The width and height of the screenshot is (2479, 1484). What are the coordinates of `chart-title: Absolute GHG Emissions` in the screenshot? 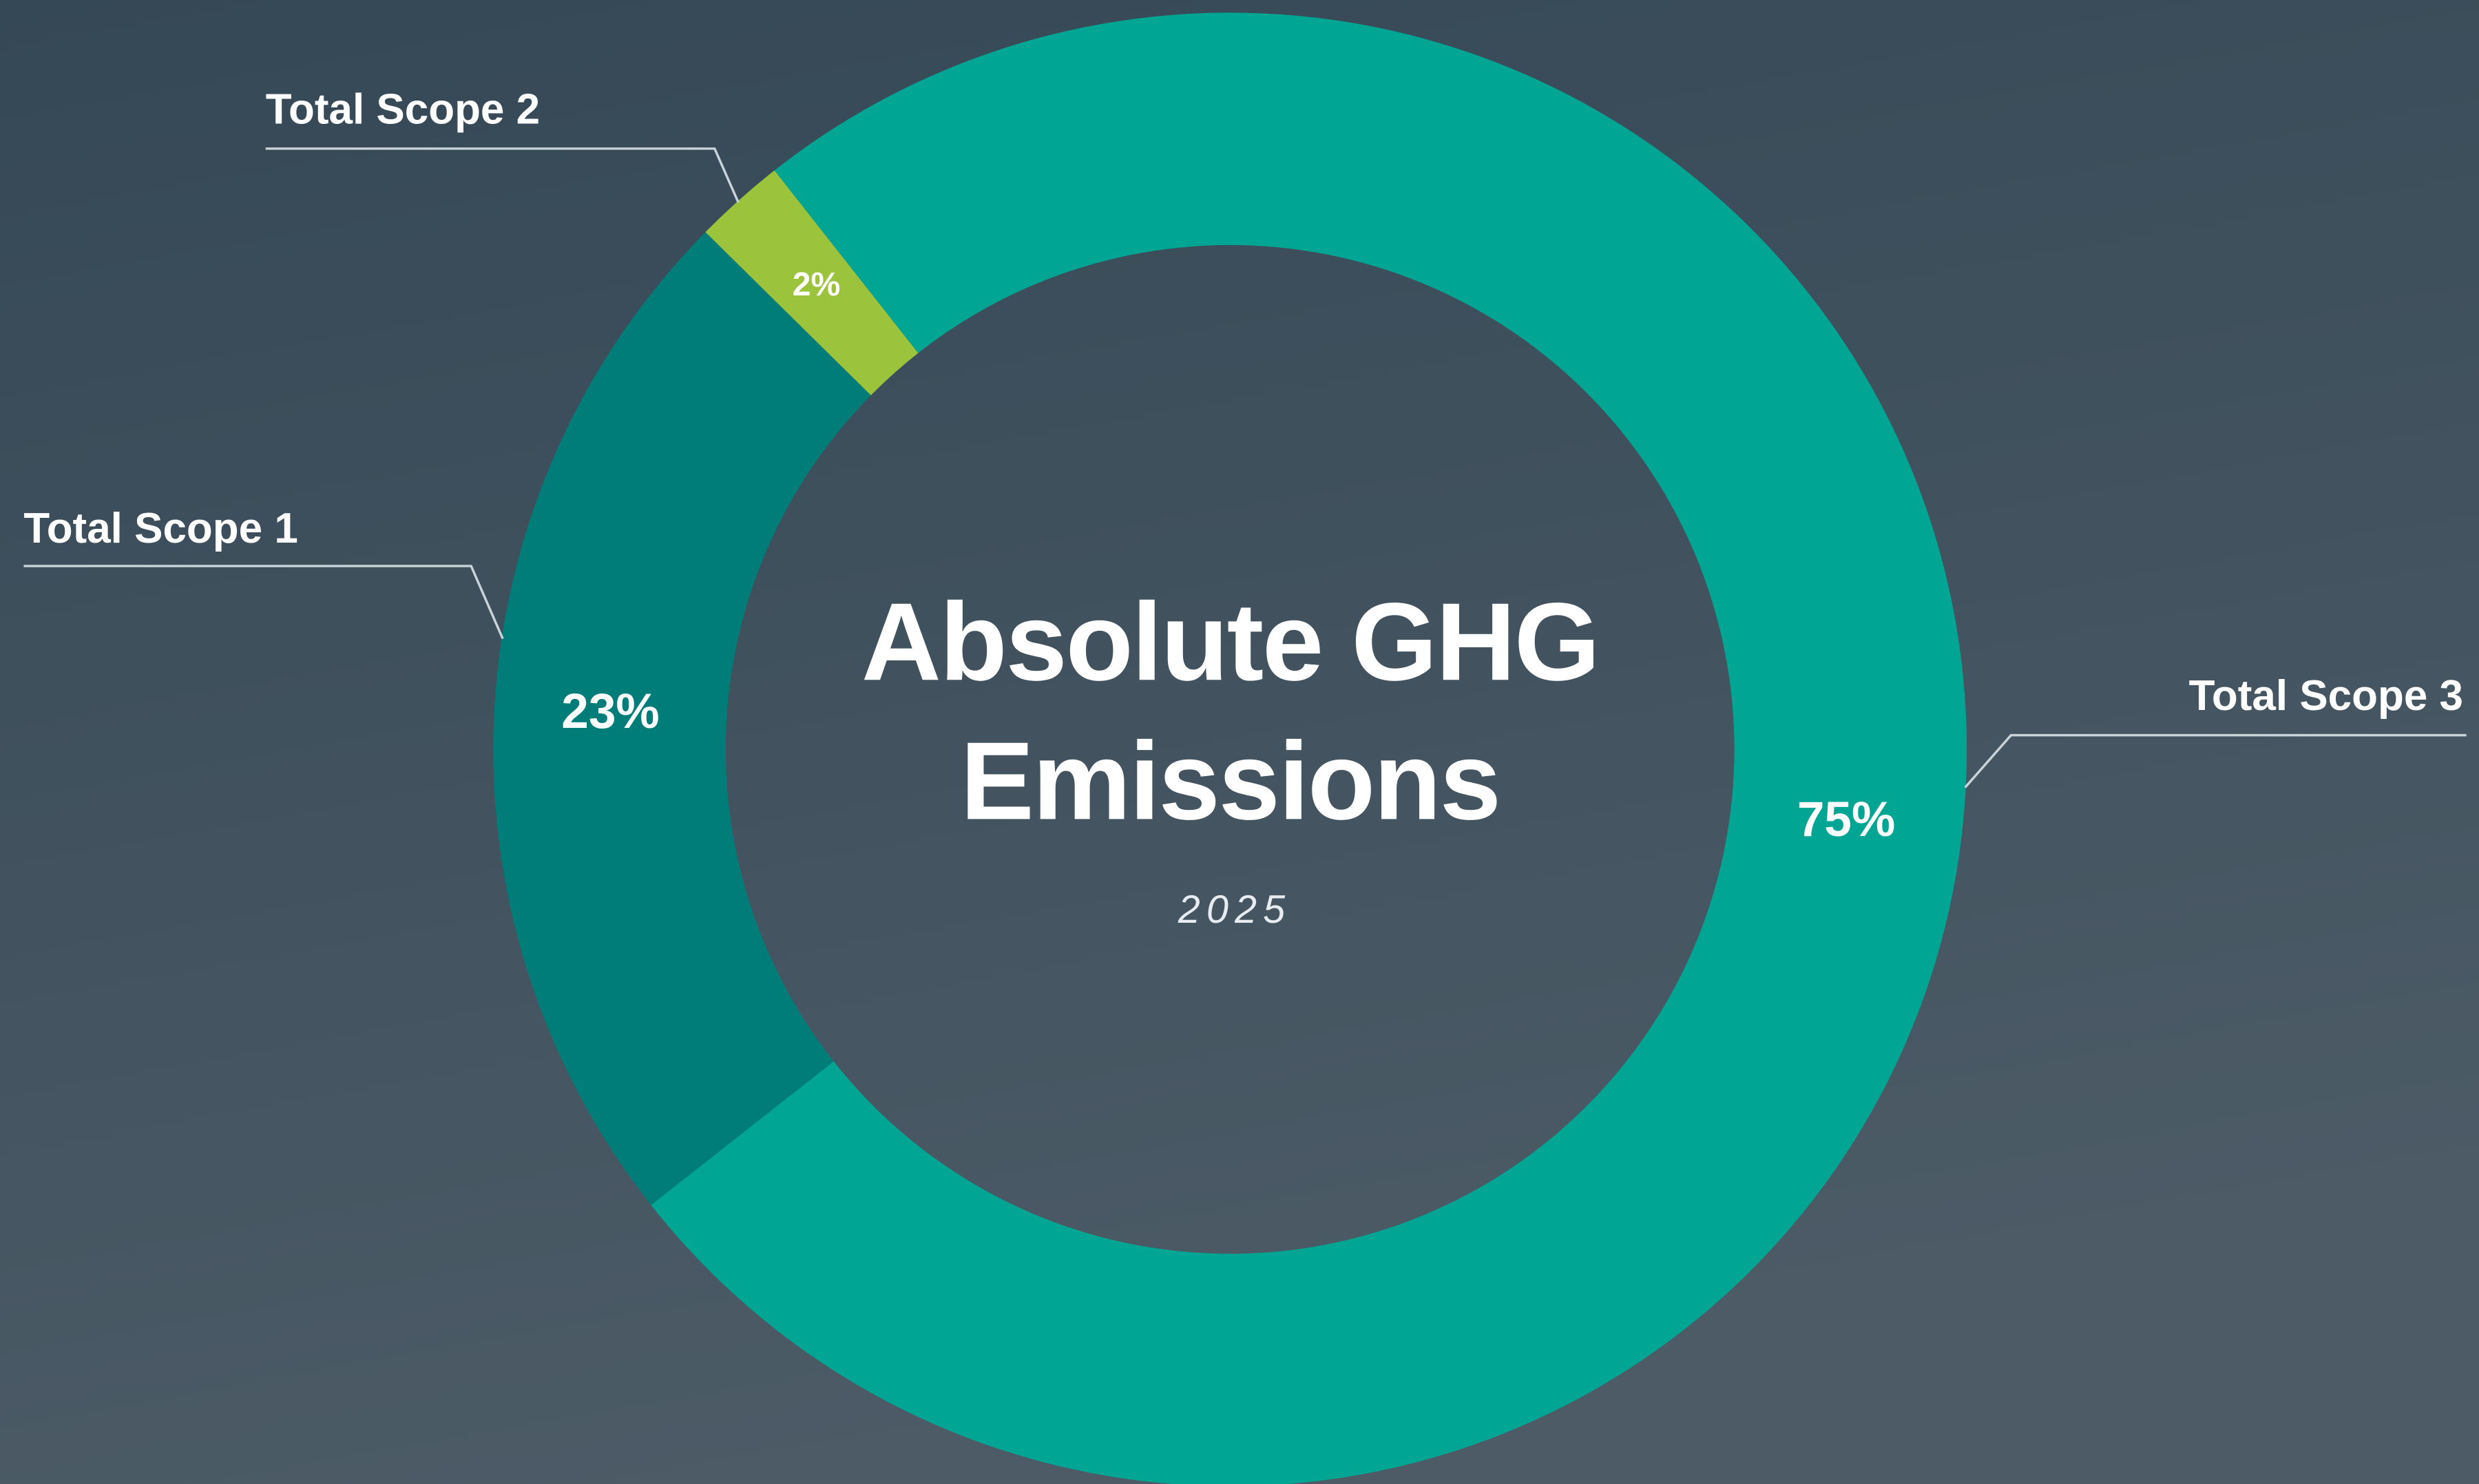 It's located at (1230, 711).